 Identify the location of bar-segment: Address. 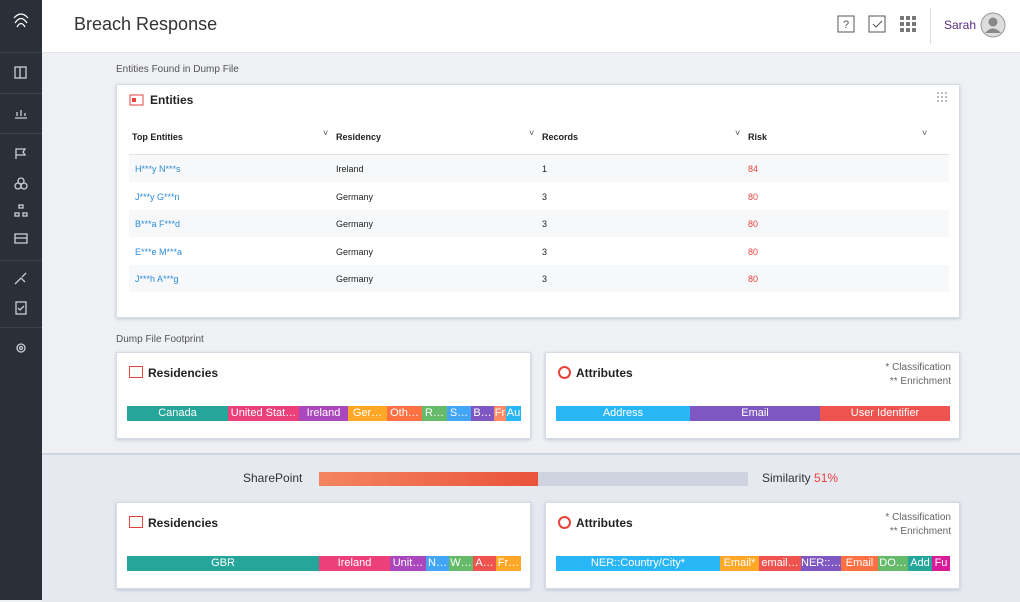
(623, 413).